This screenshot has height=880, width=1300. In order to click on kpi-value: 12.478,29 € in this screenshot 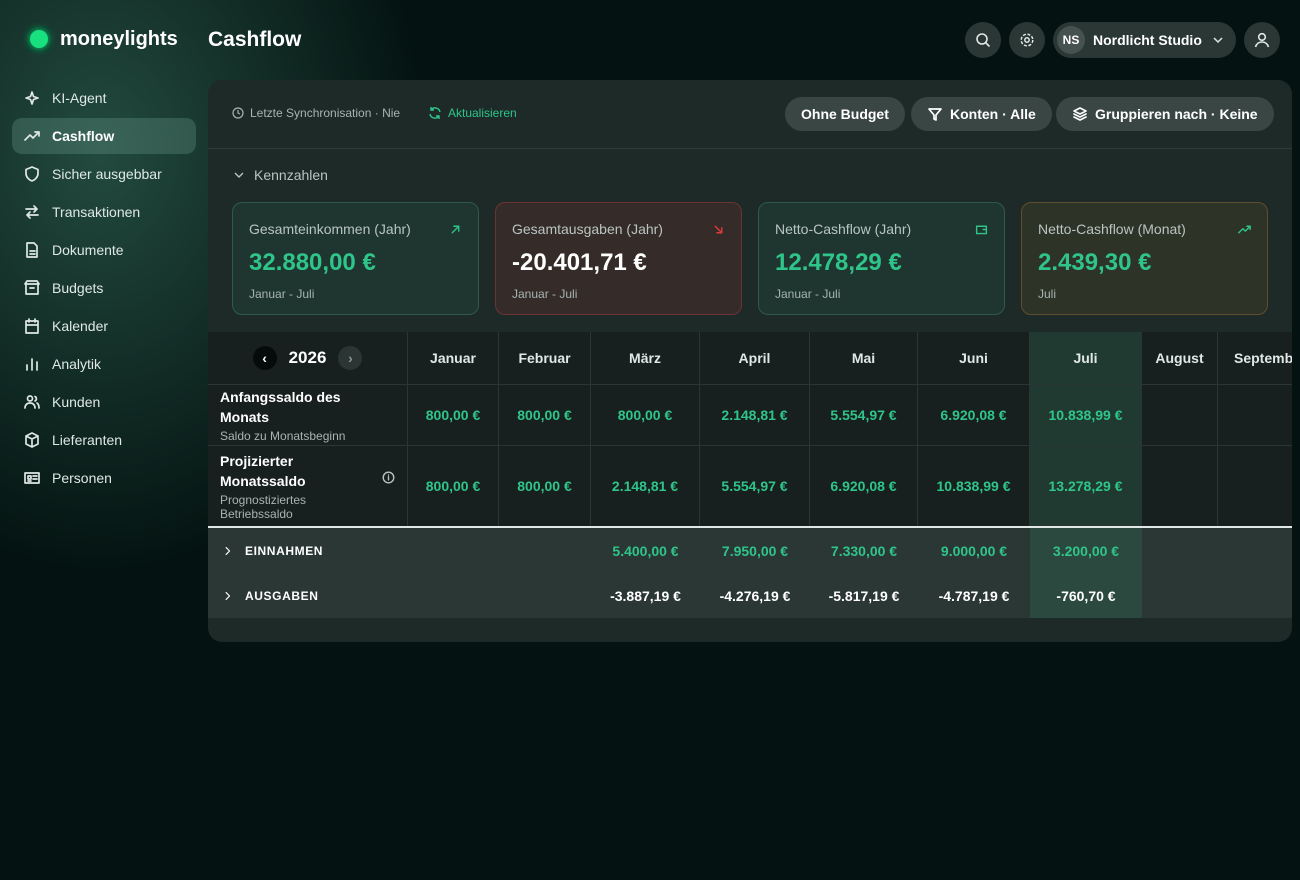, I will do `click(838, 262)`.